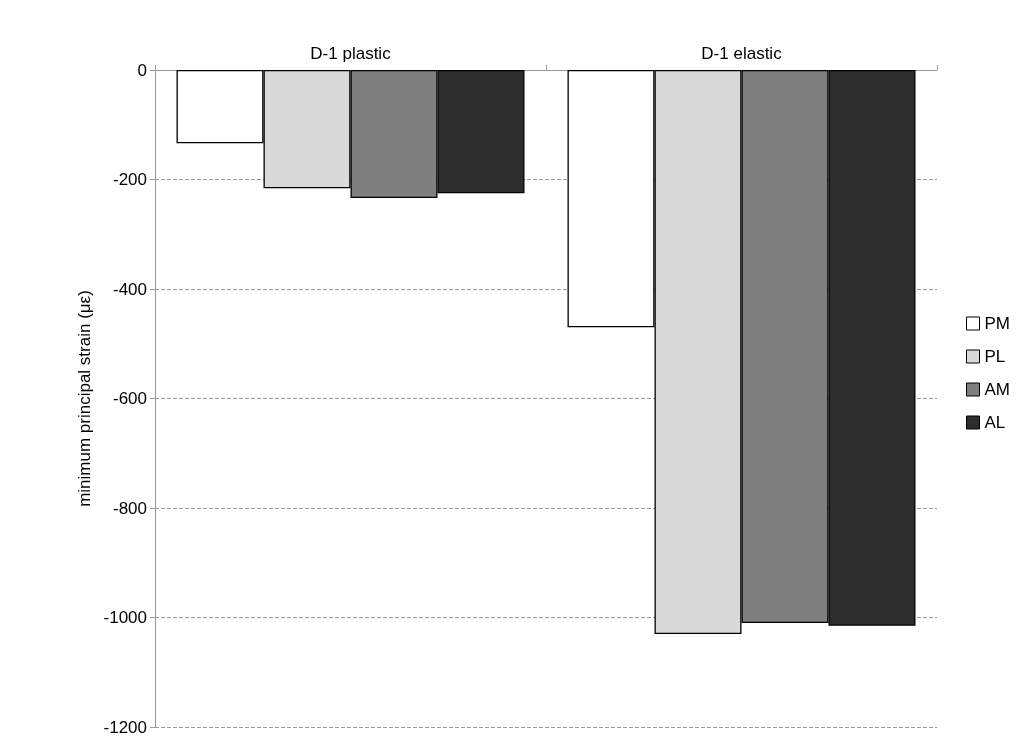 This screenshot has height=746, width=1035. Describe the element at coordinates (125, 617) in the screenshot. I see `y-tick-label: -1000` at that location.